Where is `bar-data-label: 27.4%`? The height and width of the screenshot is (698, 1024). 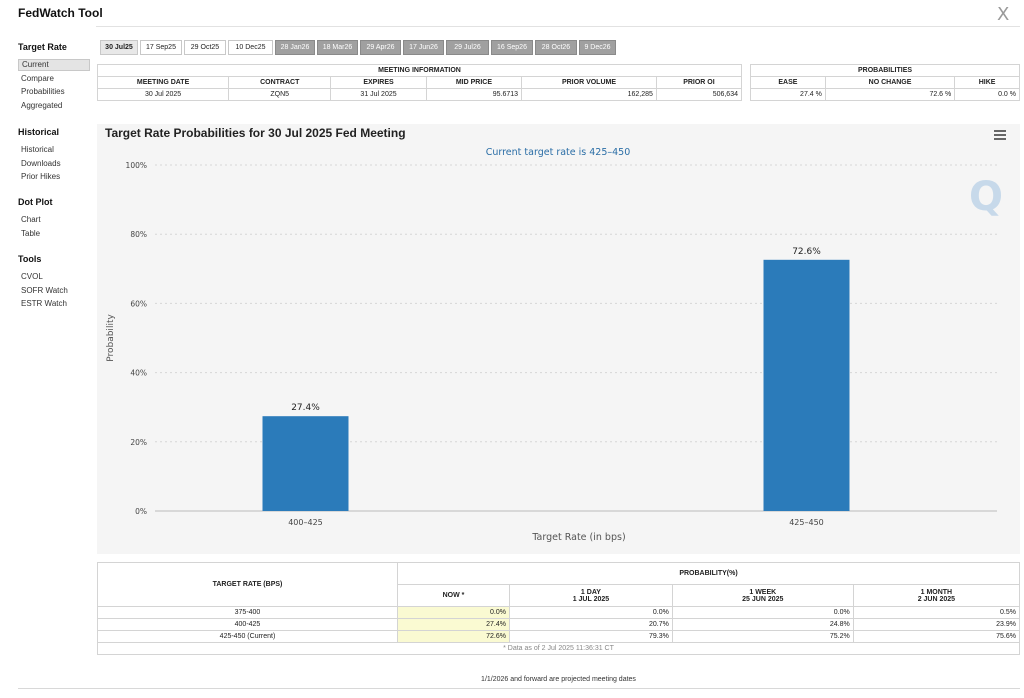
bar-data-label: 27.4% is located at coordinates (305, 408).